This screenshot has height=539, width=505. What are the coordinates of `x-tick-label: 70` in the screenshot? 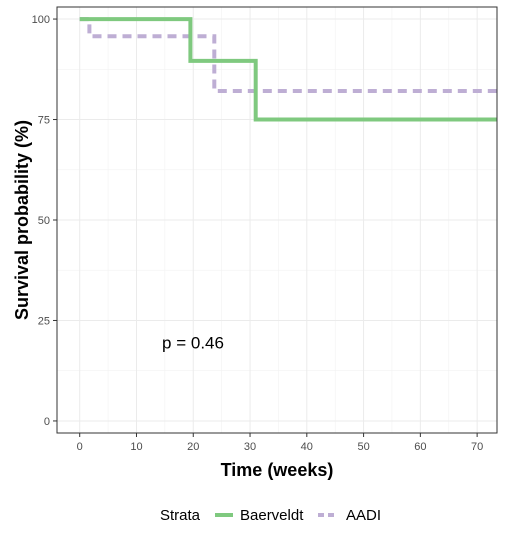 It's located at (477, 447).